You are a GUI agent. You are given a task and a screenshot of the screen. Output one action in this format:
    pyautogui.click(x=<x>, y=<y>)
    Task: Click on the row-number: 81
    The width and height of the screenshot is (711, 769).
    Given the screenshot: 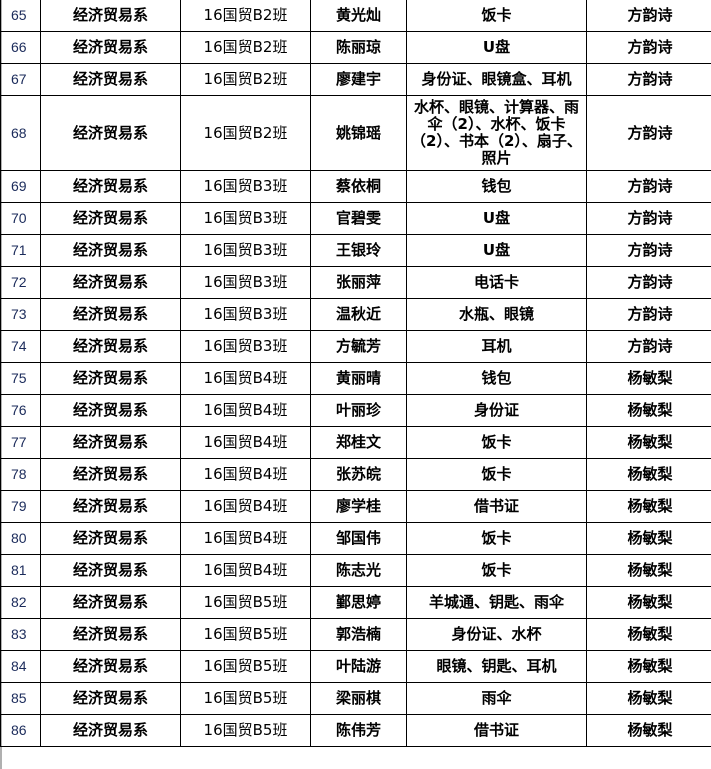 What is the action you would take?
    pyautogui.click(x=20, y=570)
    